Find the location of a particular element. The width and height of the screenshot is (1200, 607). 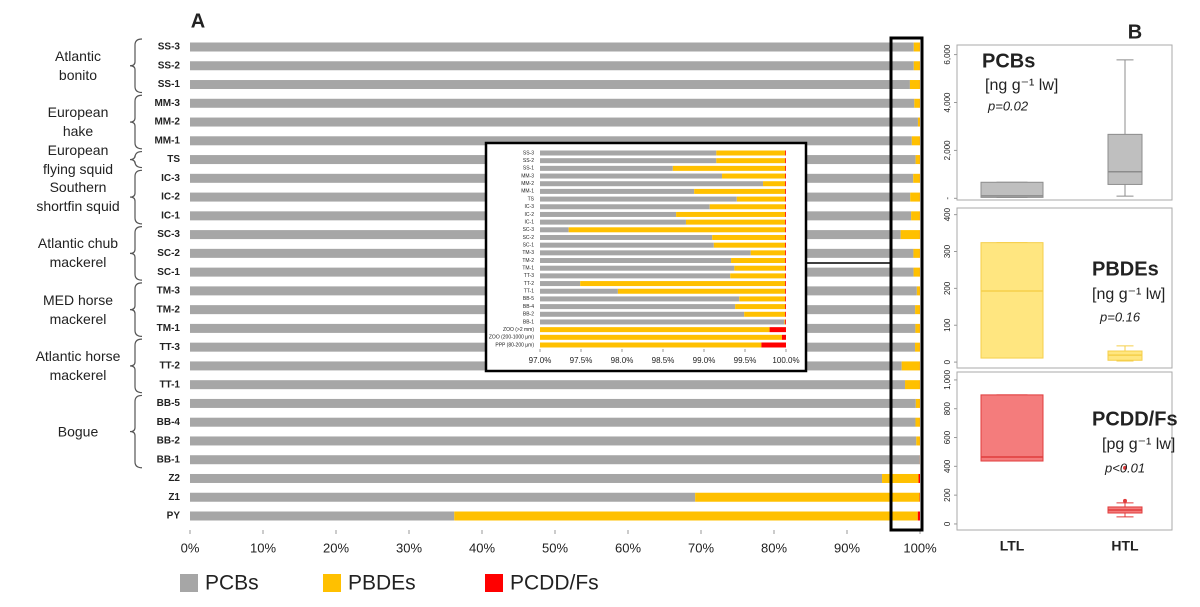

inset-category-label: ZOO (200-1000 µm) is located at coordinates (511, 338).